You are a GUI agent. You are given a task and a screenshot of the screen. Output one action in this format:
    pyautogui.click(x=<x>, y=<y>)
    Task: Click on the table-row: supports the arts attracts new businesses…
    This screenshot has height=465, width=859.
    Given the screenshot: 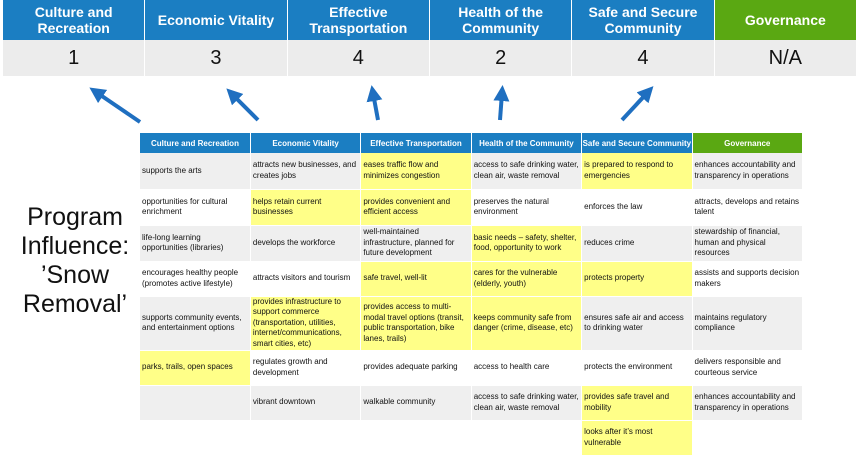 What is the action you would take?
    pyautogui.click(x=472, y=171)
    